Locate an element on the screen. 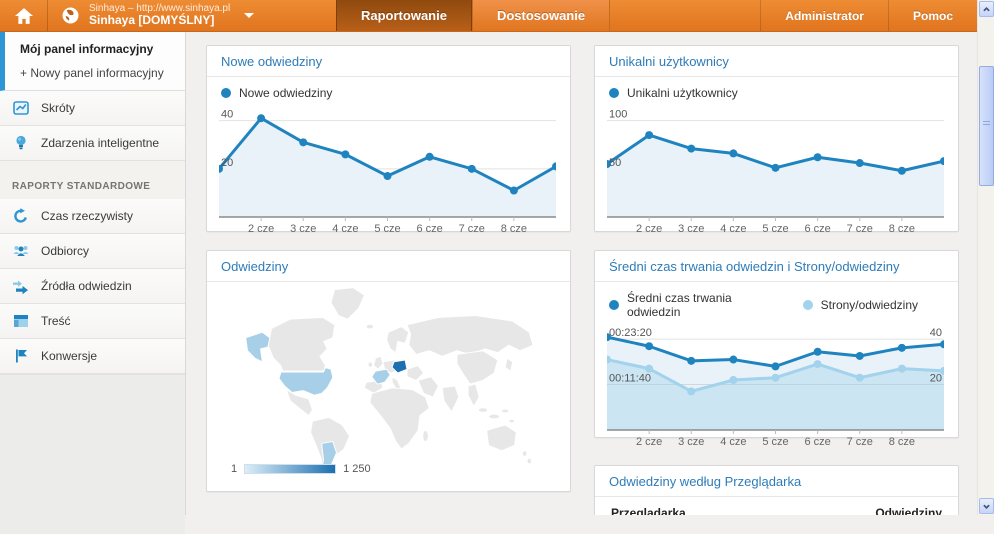 Image resolution: width=994 pixels, height=534 pixels. traffic-sources-icon is located at coordinates (21, 286).